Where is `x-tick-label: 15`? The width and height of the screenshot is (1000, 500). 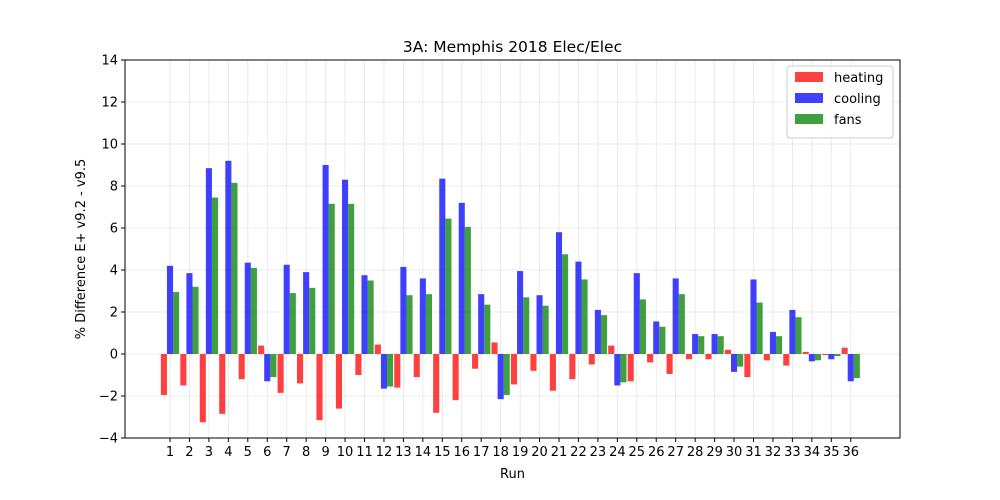
x-tick-label: 15 is located at coordinates (442, 452).